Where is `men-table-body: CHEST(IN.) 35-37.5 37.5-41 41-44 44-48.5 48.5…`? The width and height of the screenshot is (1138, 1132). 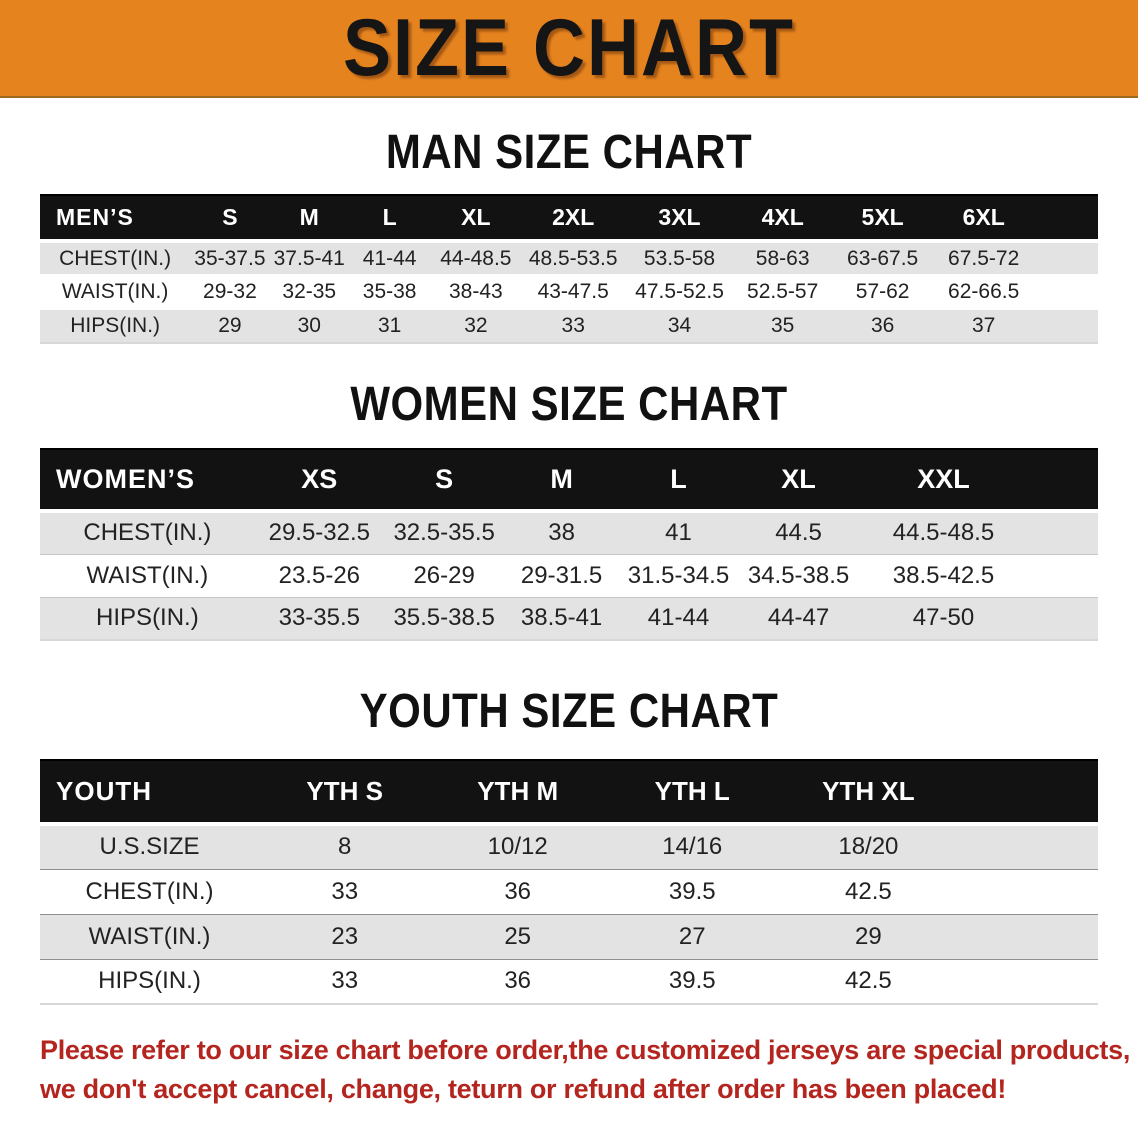 men-table-body: CHEST(IN.) 35-37.5 37.5-41 41-44 44-48.5 48.5… is located at coordinates (569, 292).